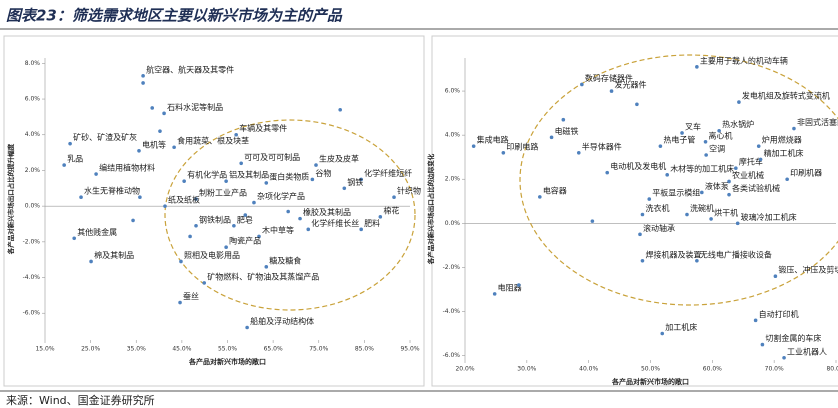 Image resolution: width=838 pixels, height=408 pixels. I want to click on point-label: 石料水泥等制品, so click(195, 107).